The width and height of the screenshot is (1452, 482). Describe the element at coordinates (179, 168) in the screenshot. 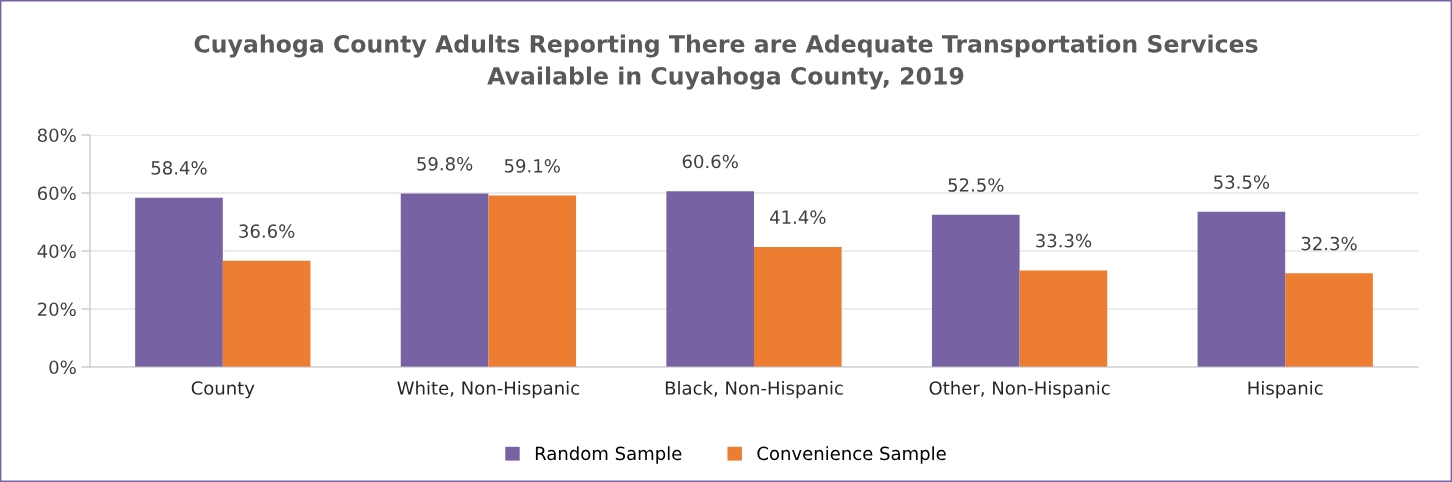

I see `data-label: 58.4%` at that location.